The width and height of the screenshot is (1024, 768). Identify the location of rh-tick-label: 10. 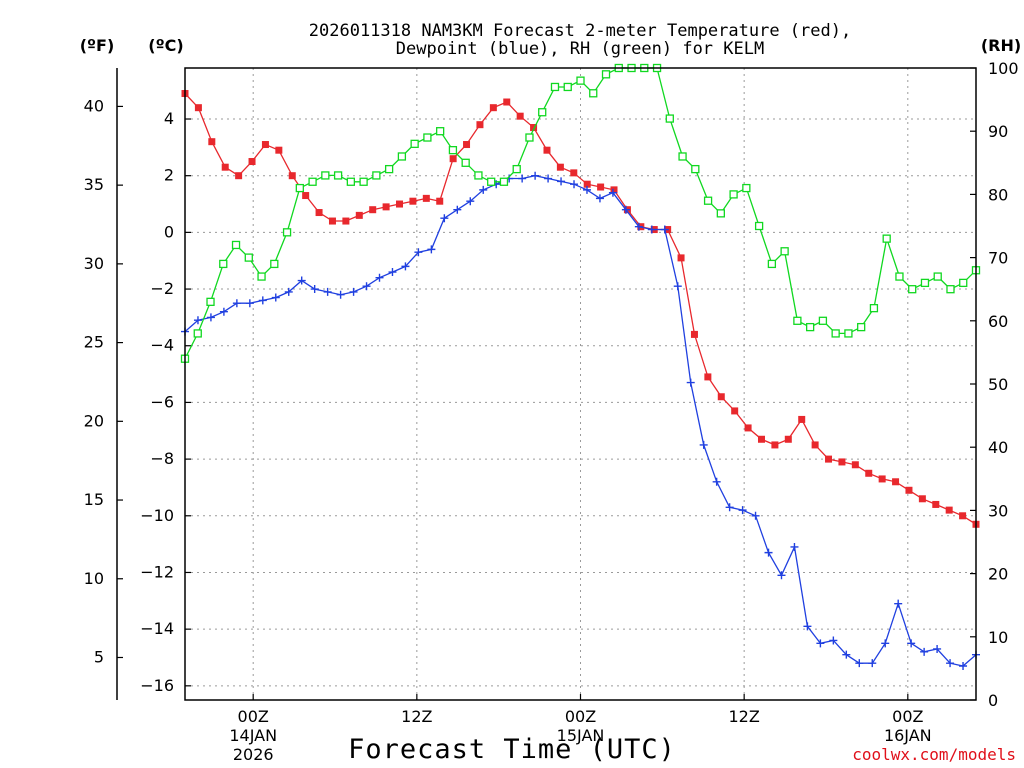
(998, 637).